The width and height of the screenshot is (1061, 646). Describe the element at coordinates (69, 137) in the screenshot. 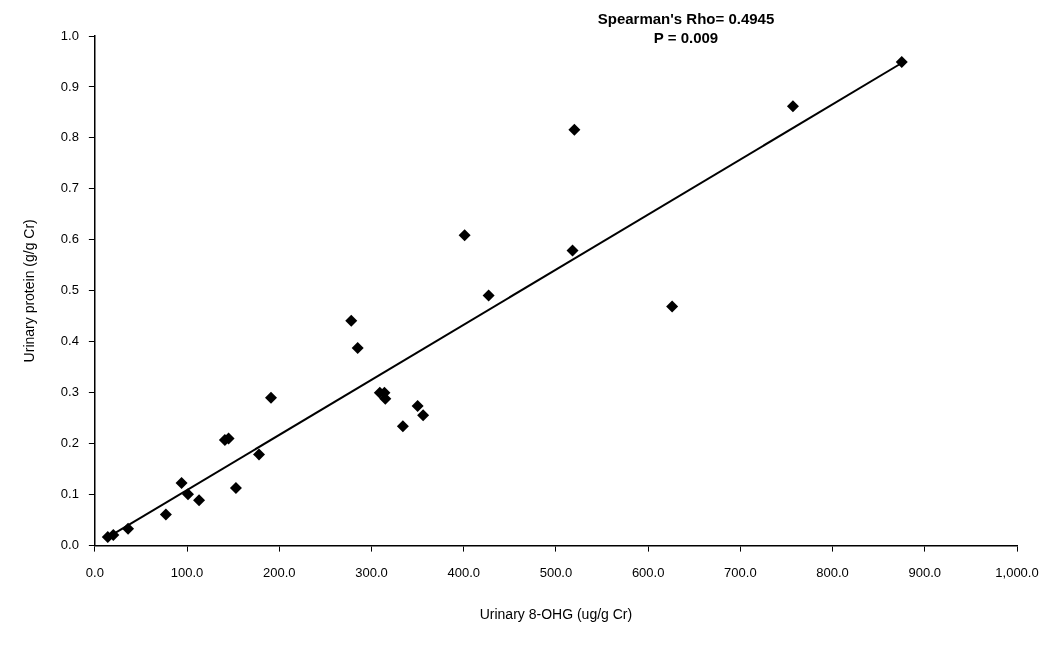

I see `y-tick-label: 0.8` at that location.